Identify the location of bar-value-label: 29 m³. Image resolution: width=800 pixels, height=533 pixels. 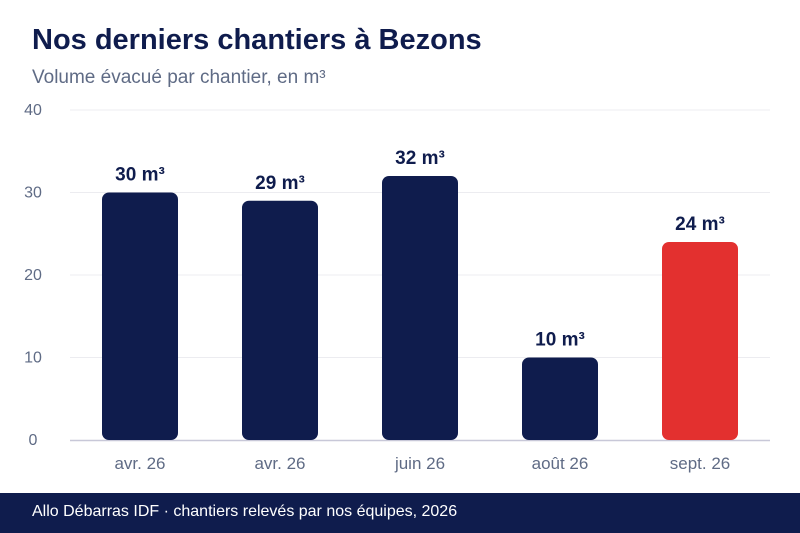
(280, 183).